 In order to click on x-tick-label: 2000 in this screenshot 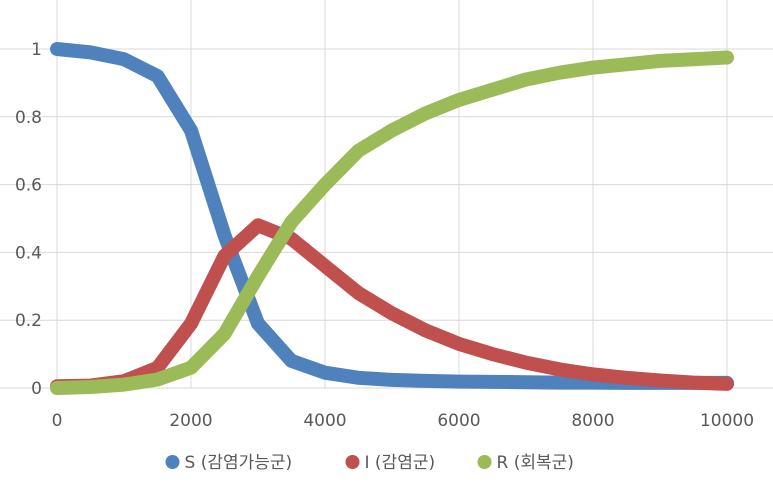, I will do `click(190, 421)`.